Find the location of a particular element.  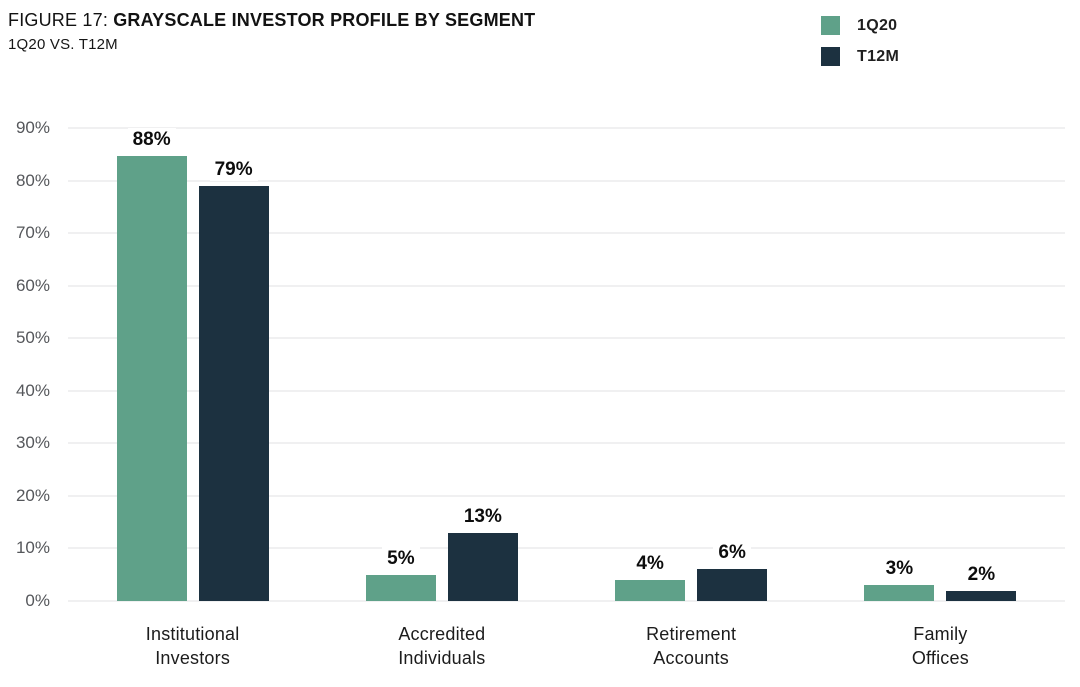

bar-cell: 79% is located at coordinates (233, 364).